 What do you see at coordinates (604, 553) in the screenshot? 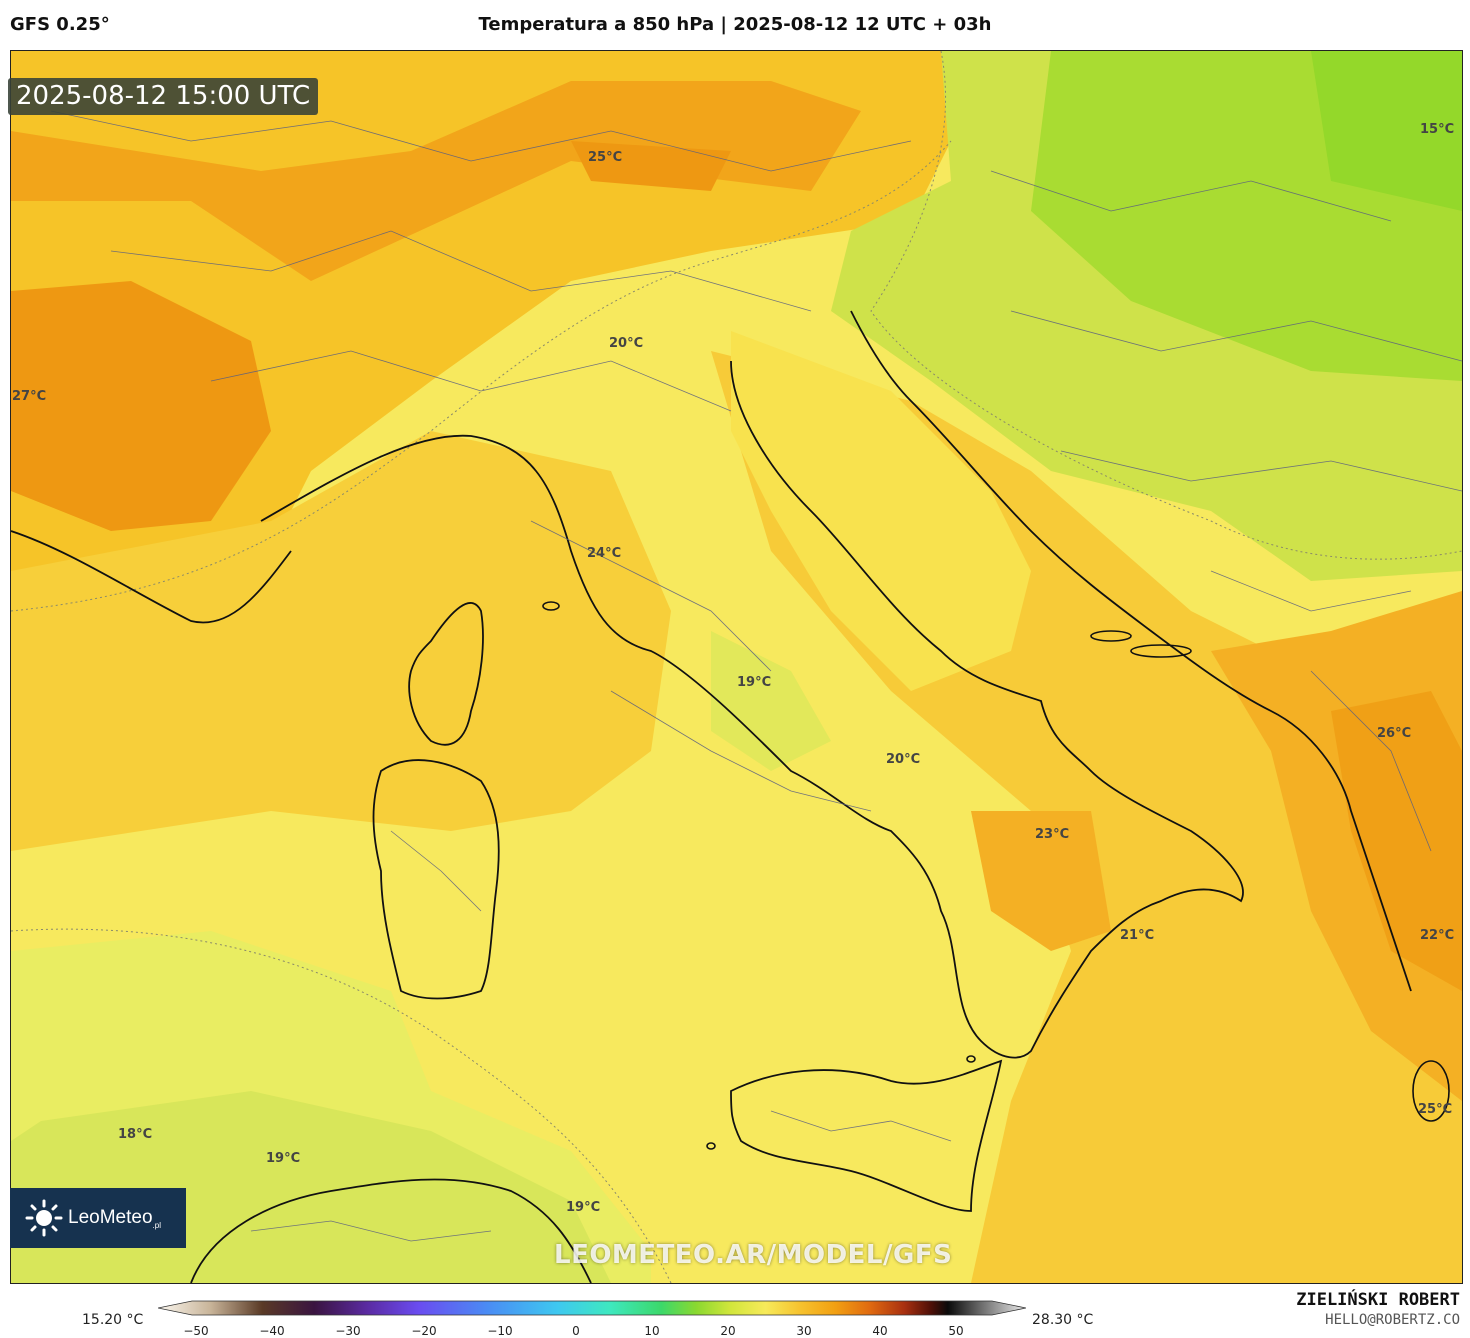
I see `temp-label: 24°C` at bounding box center [604, 553].